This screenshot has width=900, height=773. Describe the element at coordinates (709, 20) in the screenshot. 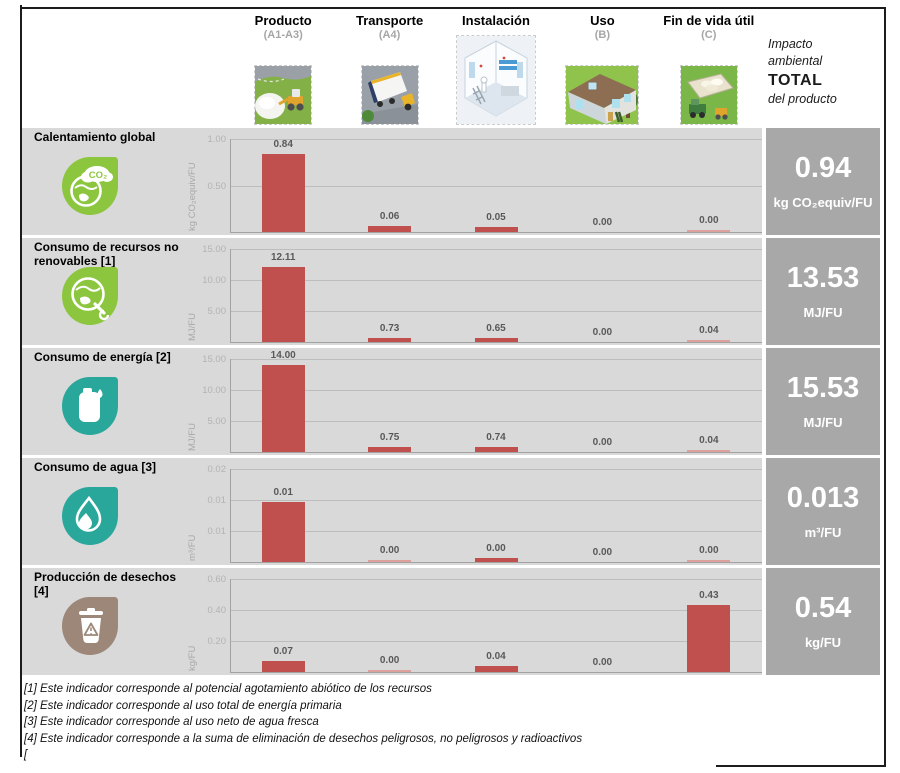

I see `stage-label: Fin de vida útil` at that location.